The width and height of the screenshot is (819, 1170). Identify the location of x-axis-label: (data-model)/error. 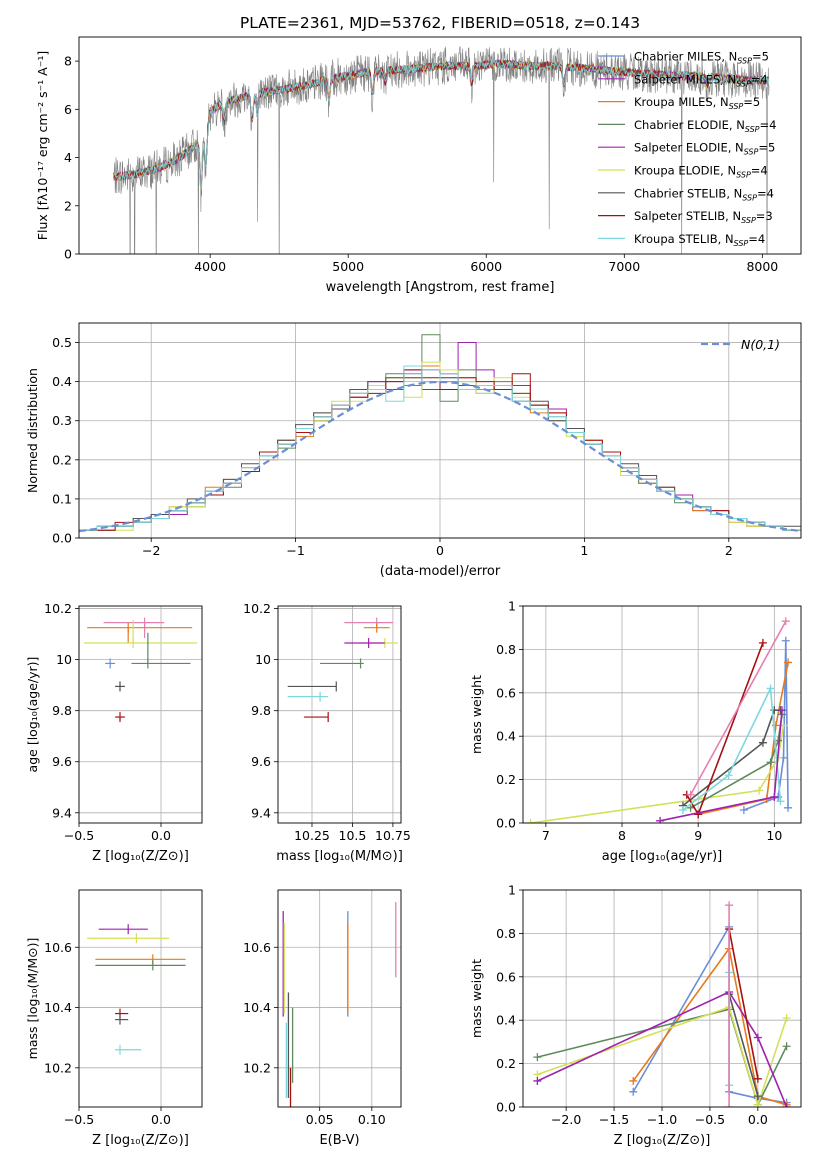
(440, 571).